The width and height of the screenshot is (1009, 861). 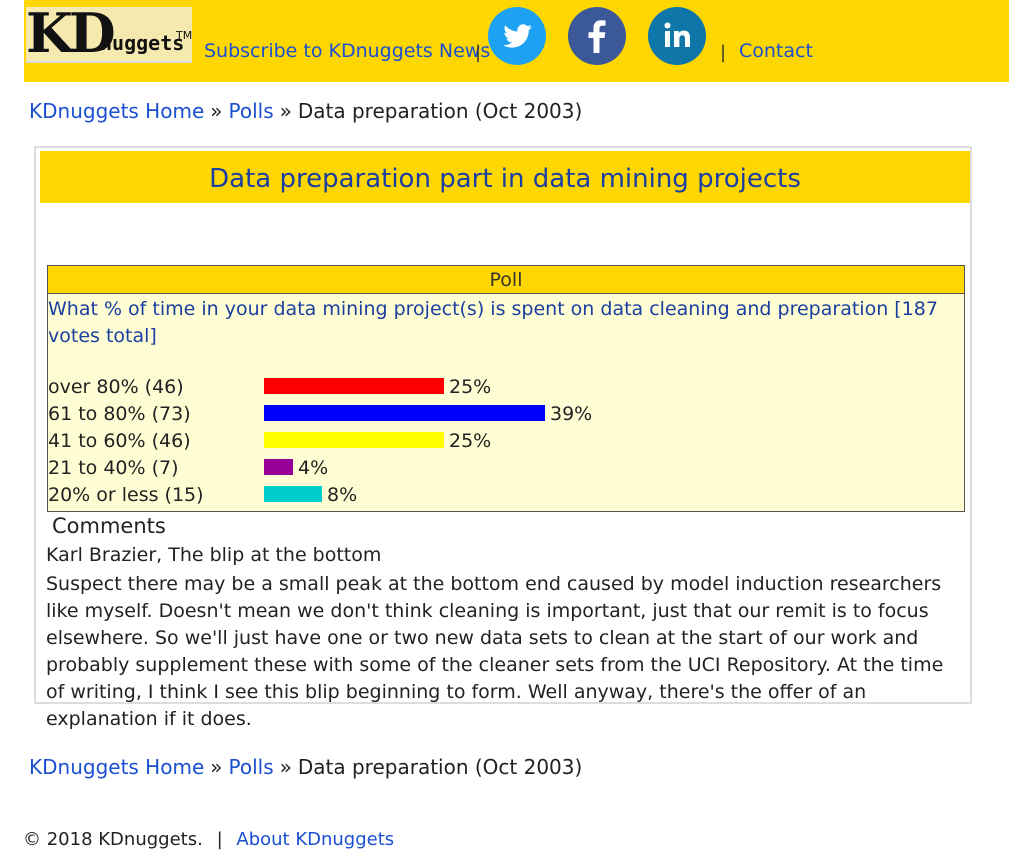 I want to click on contact-link: Contact, so click(x=776, y=51).